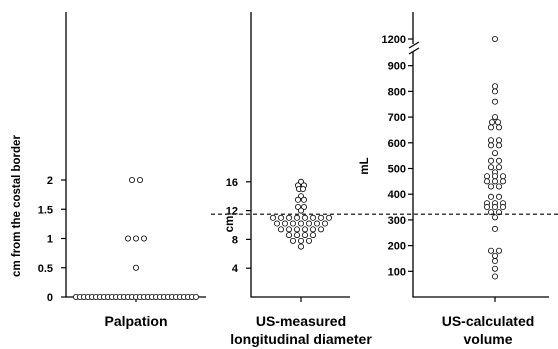  I want to click on panel-volume-ytick-label: 100, so click(397, 272).